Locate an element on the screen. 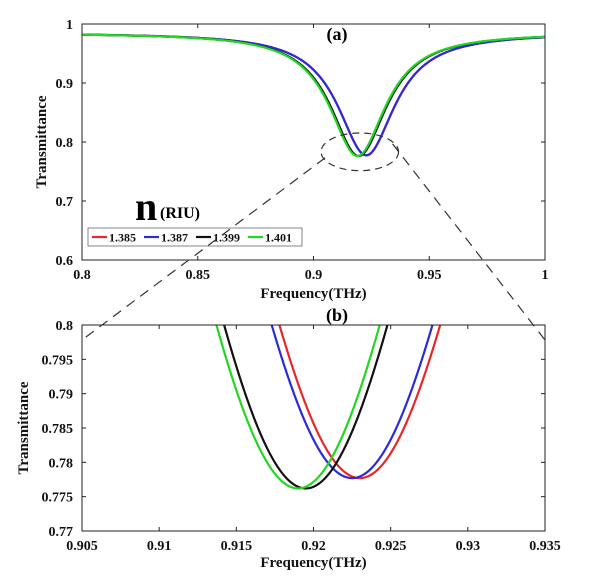 The image size is (606, 588). y-tick-label: 0.7 is located at coordinates (65, 202).